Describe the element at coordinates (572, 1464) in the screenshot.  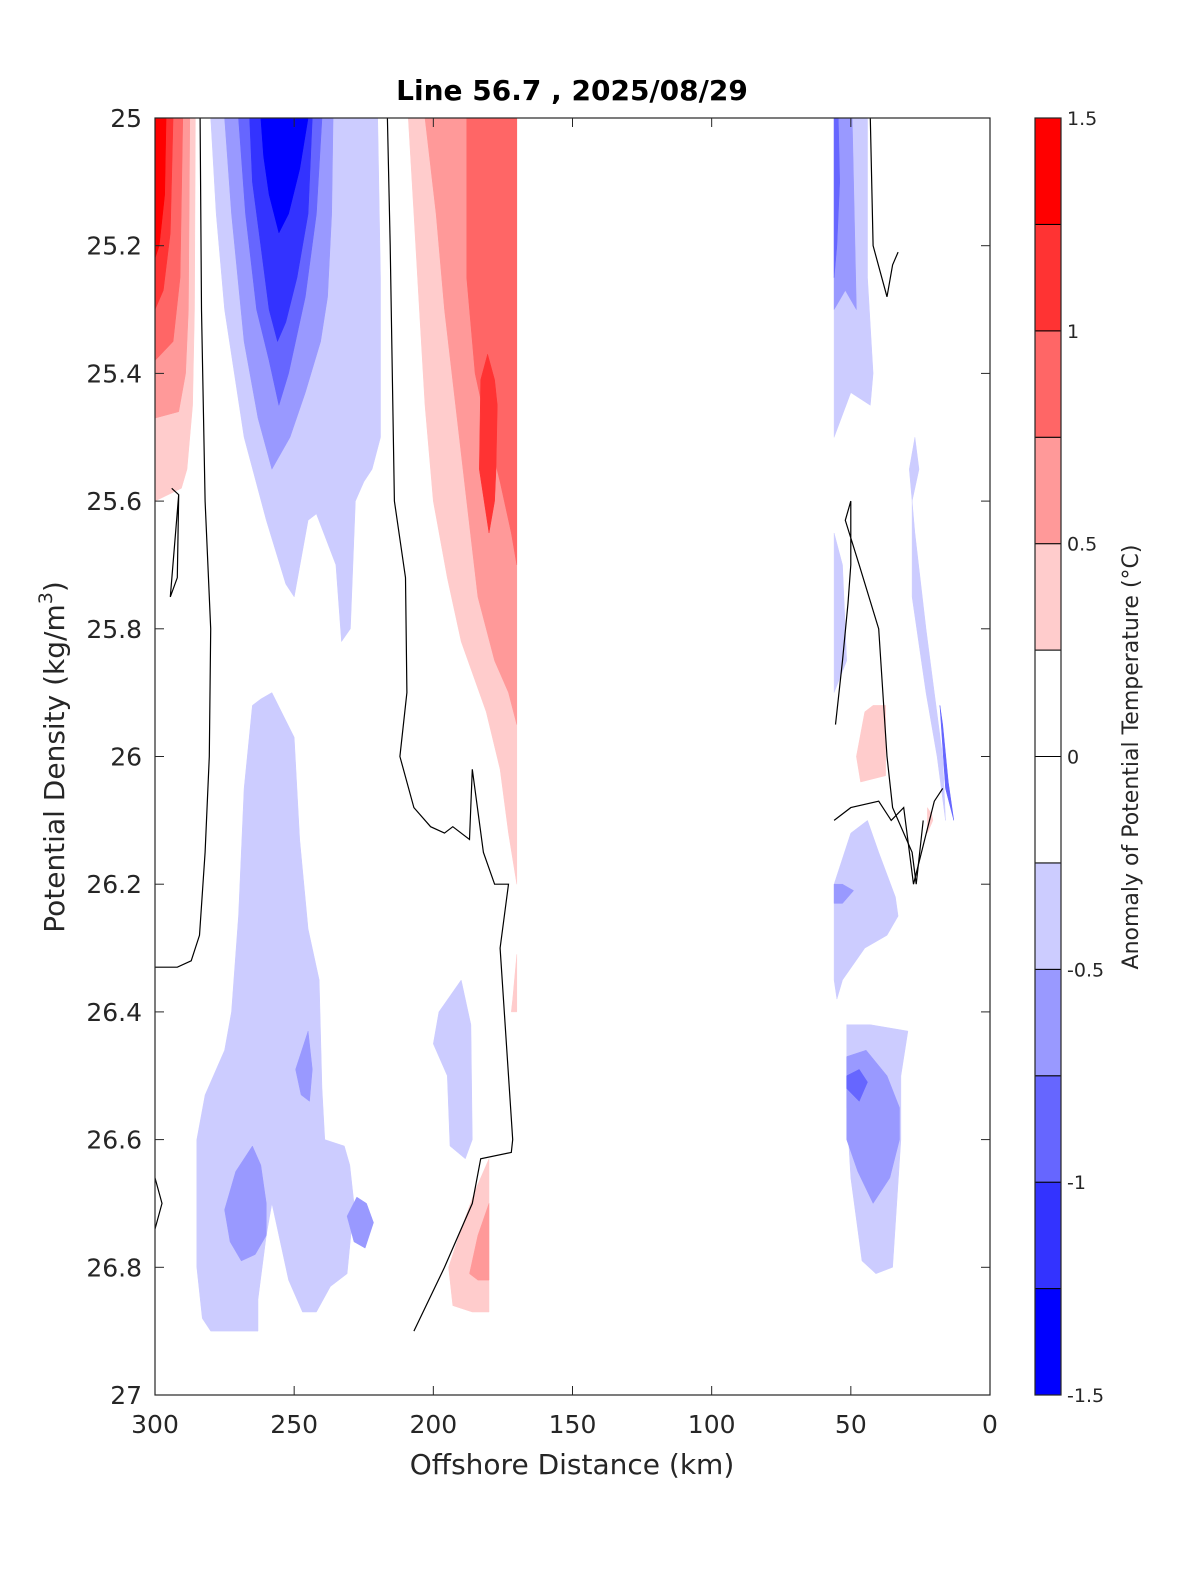
I see `x-axis-label: Offshore Distance (km)` at that location.